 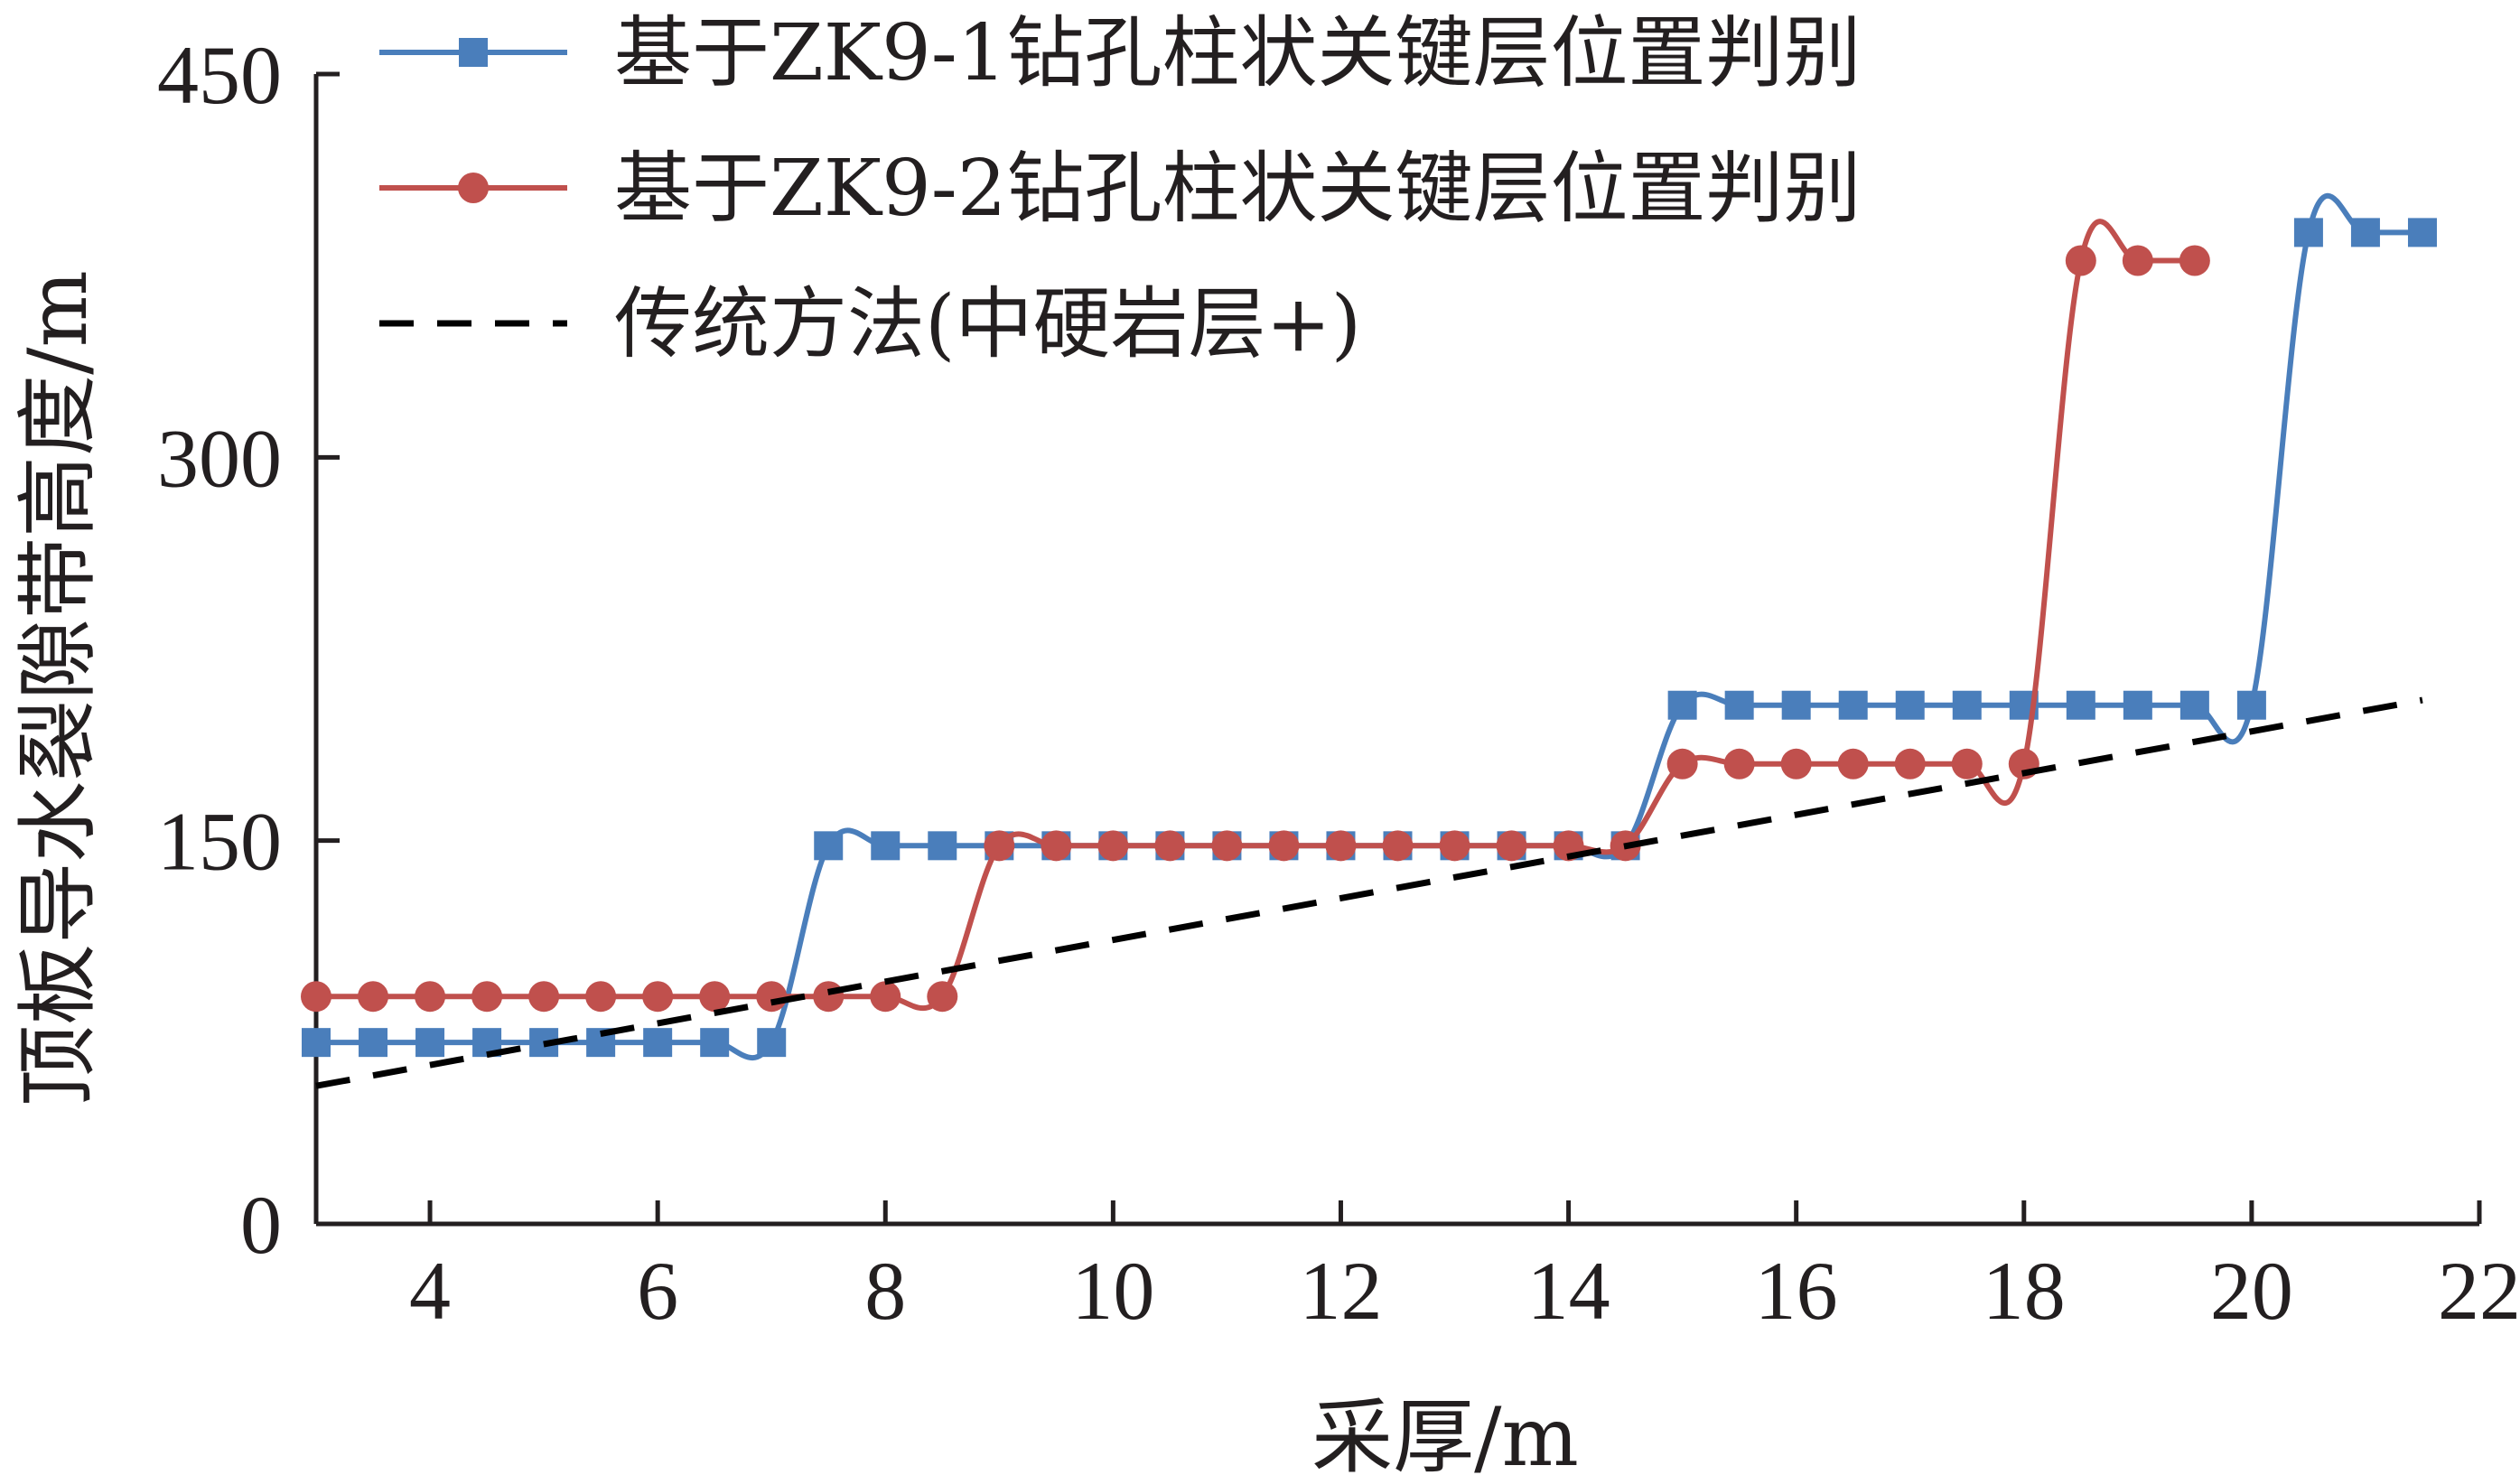 What do you see at coordinates (1238, 53) in the screenshot?
I see `legend-label-1: 基于ZK9-1钻孔柱状关键层位置判别` at bounding box center [1238, 53].